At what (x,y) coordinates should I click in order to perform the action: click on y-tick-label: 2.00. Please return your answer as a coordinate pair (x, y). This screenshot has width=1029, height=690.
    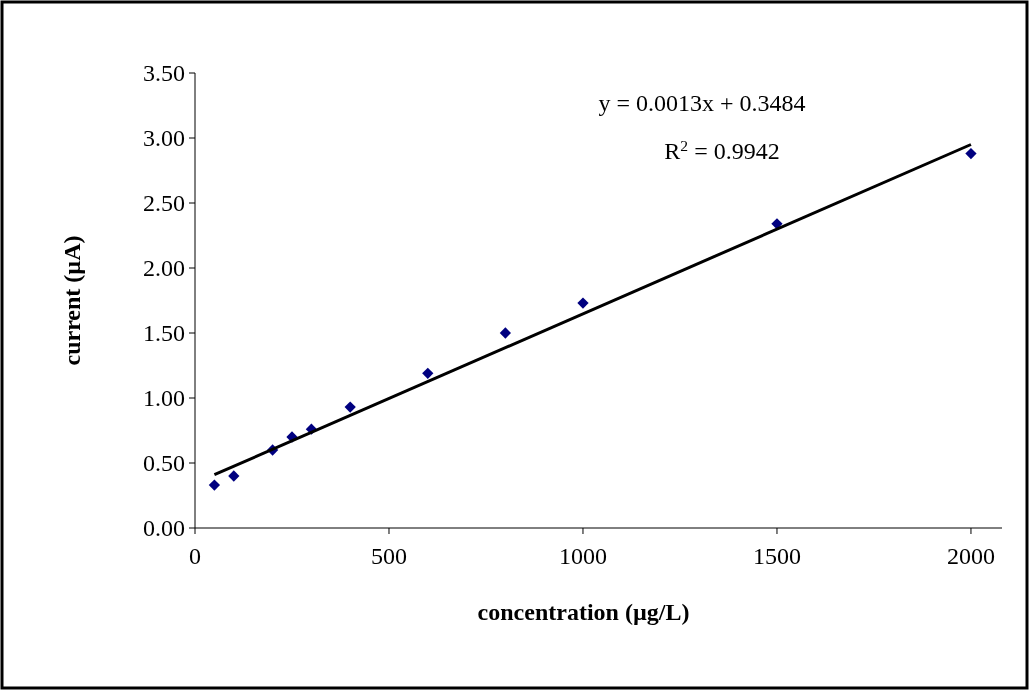
    Looking at the image, I should click on (164, 268).